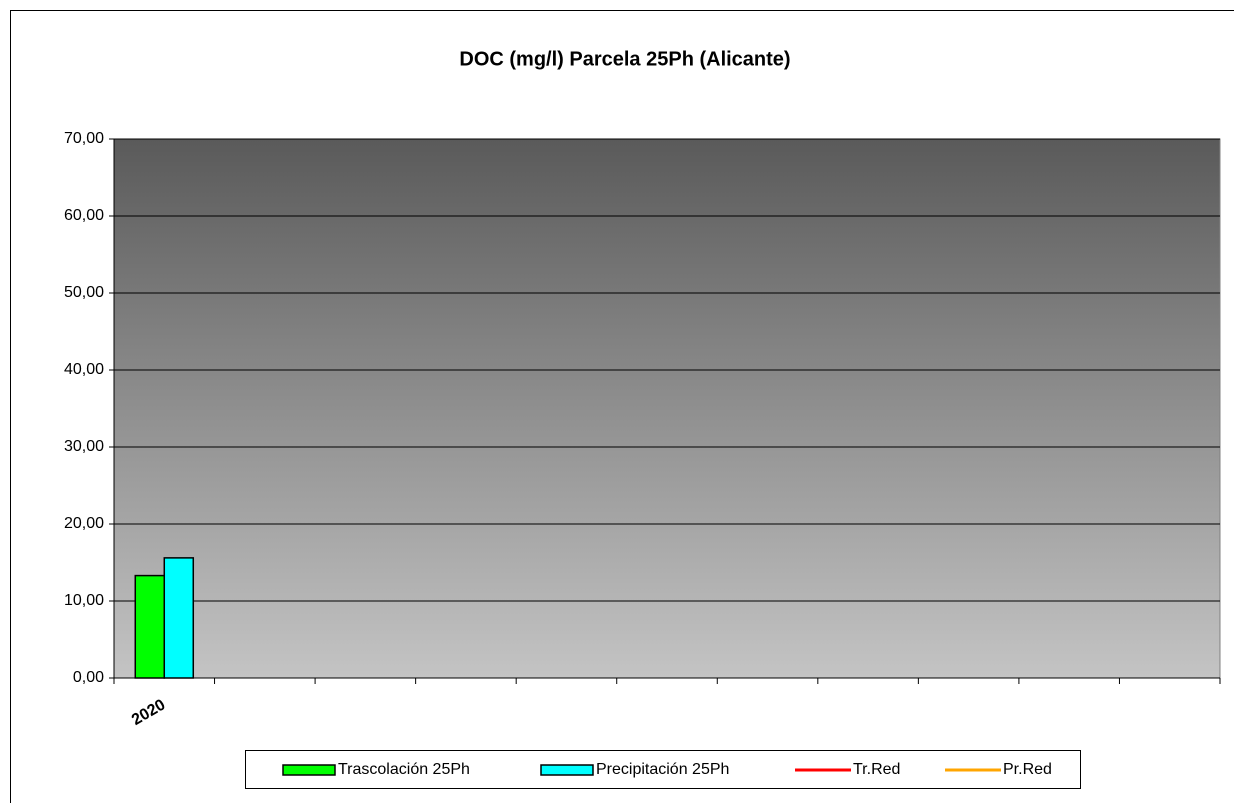 The height and width of the screenshot is (803, 1234). Describe the element at coordinates (84, 523) in the screenshot. I see `y-tick-label: 20,00` at that location.